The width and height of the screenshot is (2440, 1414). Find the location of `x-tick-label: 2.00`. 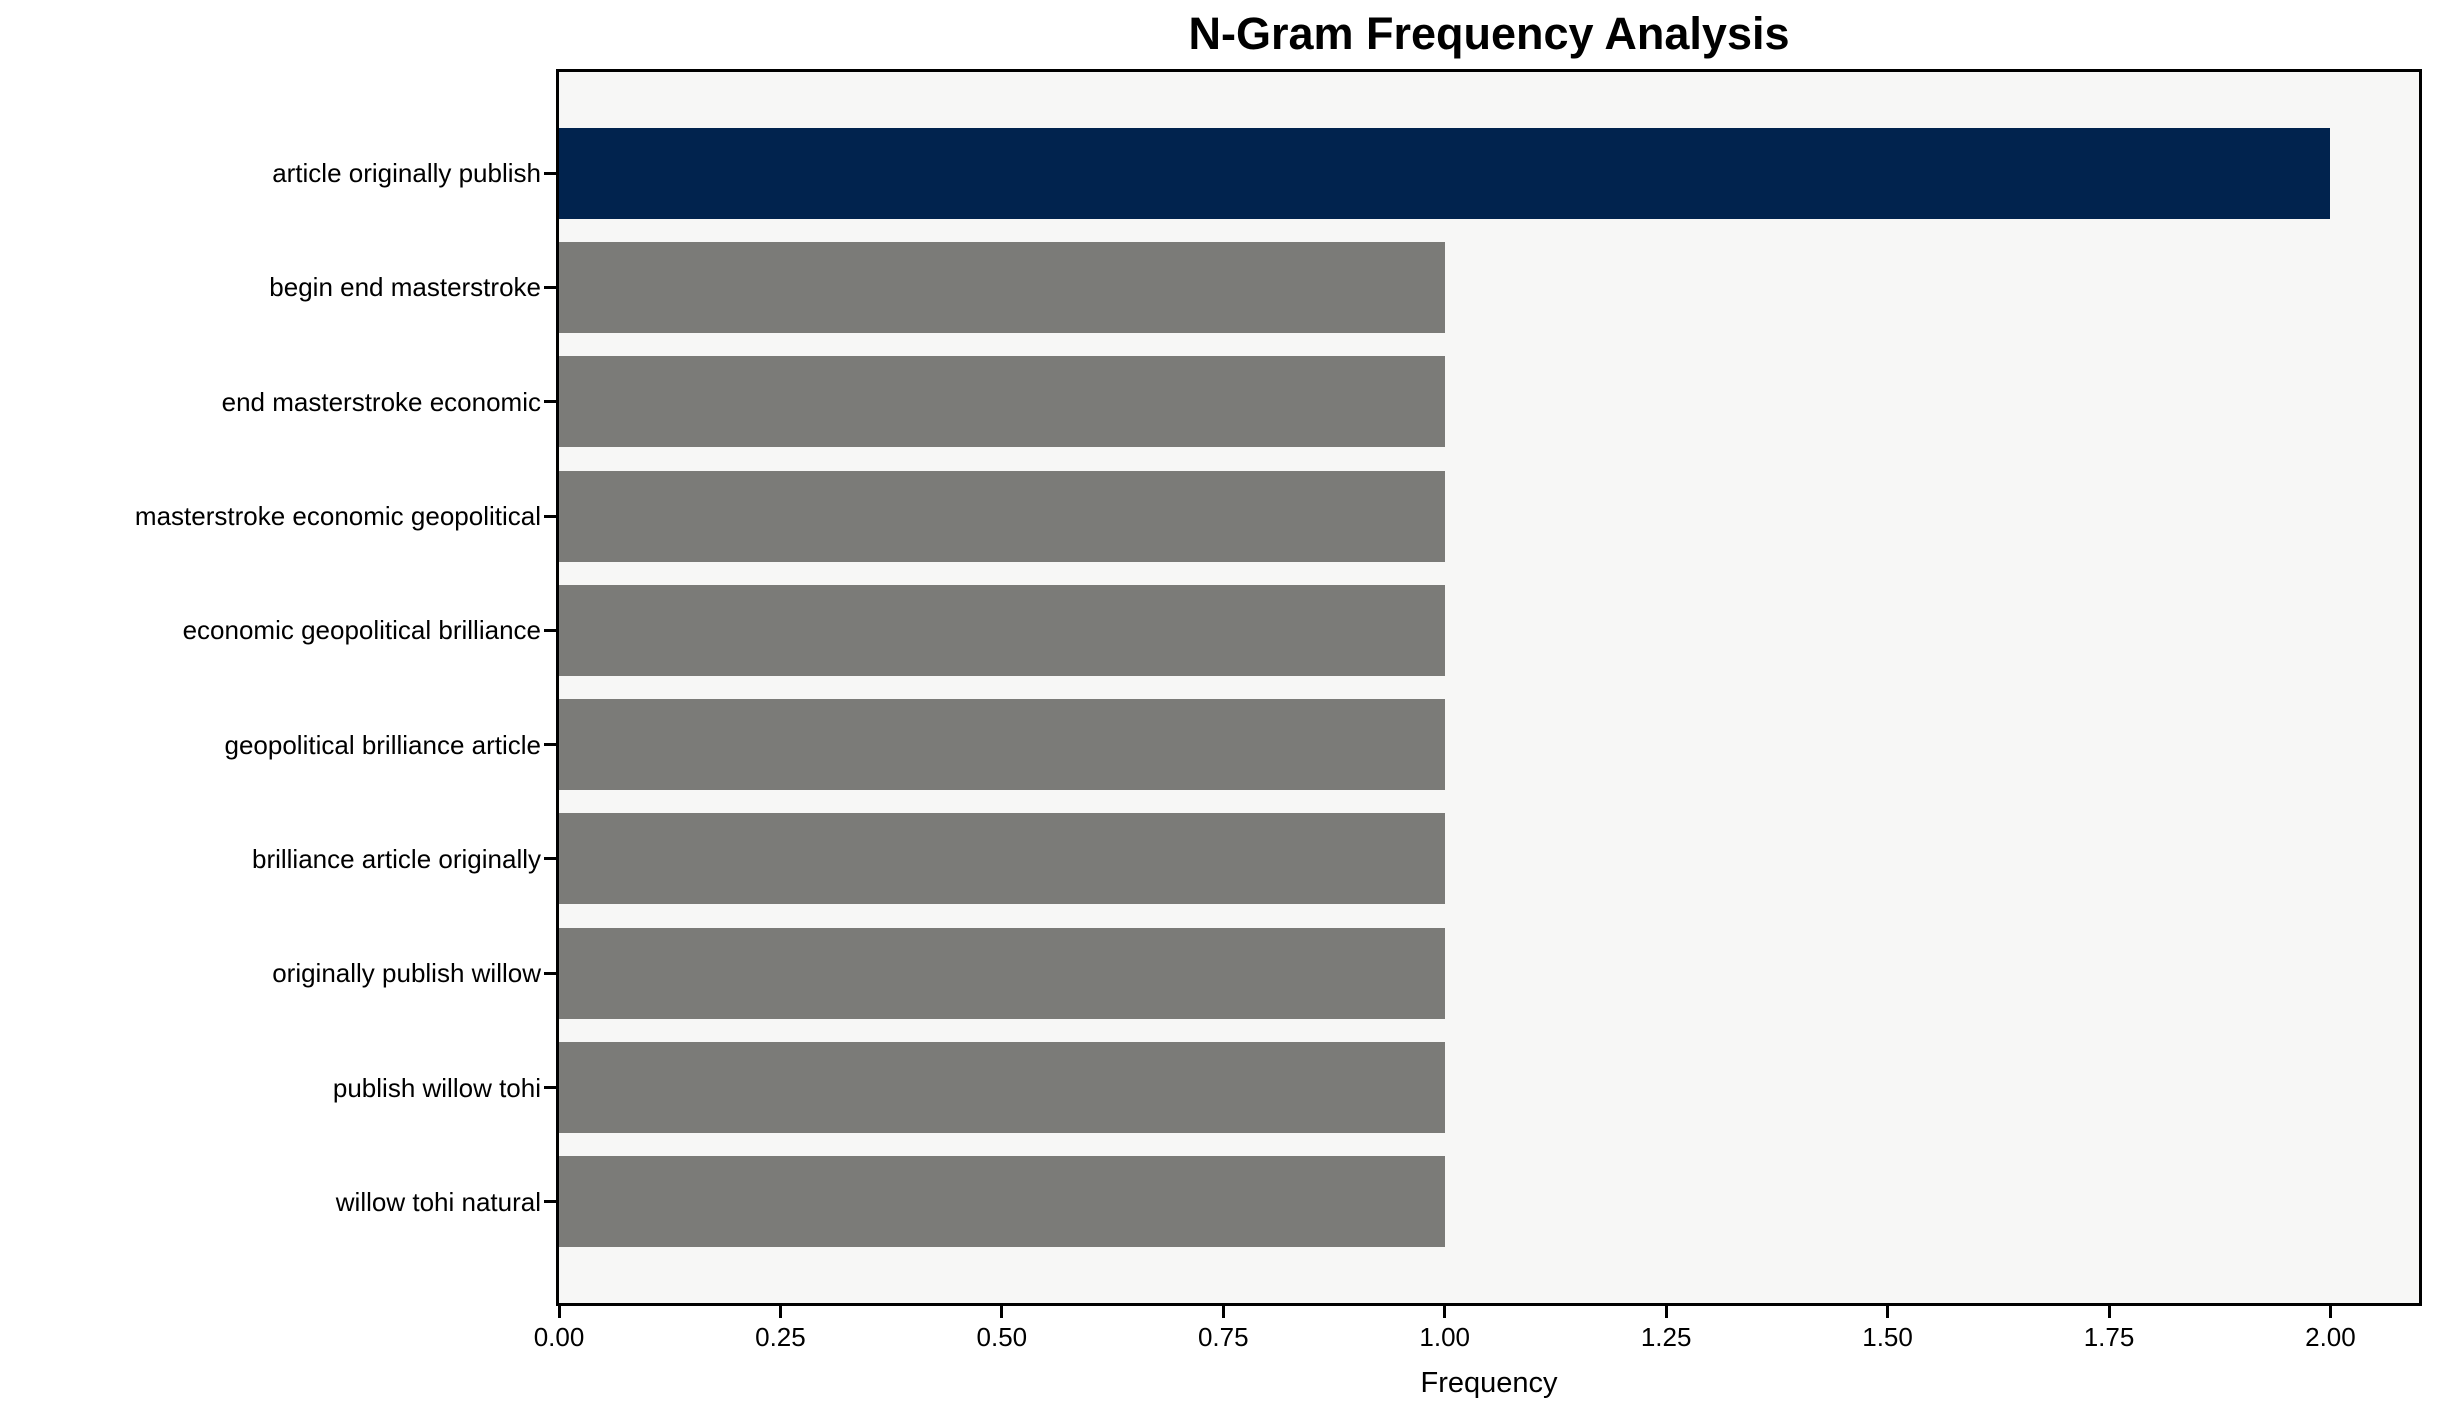

x-tick-label: 2.00 is located at coordinates (2330, 1337).